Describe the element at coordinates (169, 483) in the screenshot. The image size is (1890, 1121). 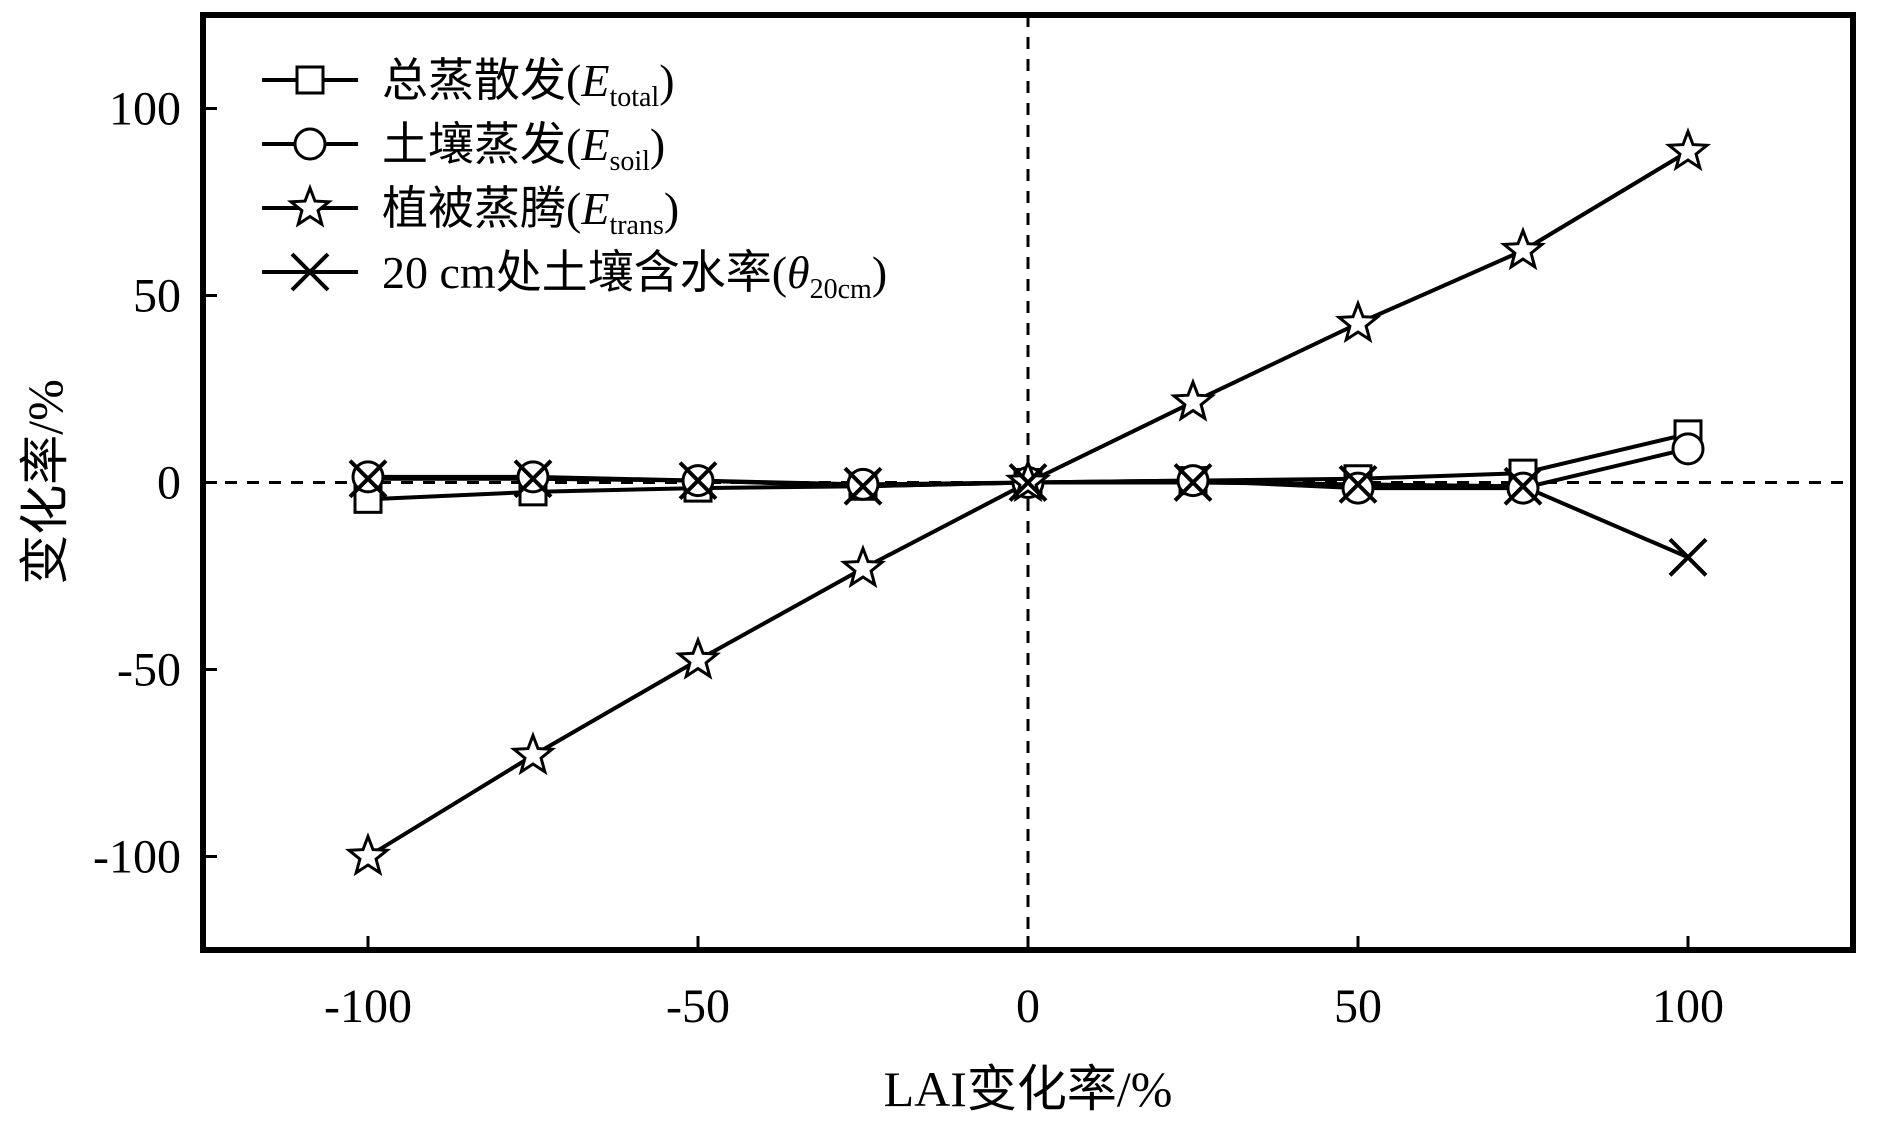
I see `y-tick-label: 0` at that location.